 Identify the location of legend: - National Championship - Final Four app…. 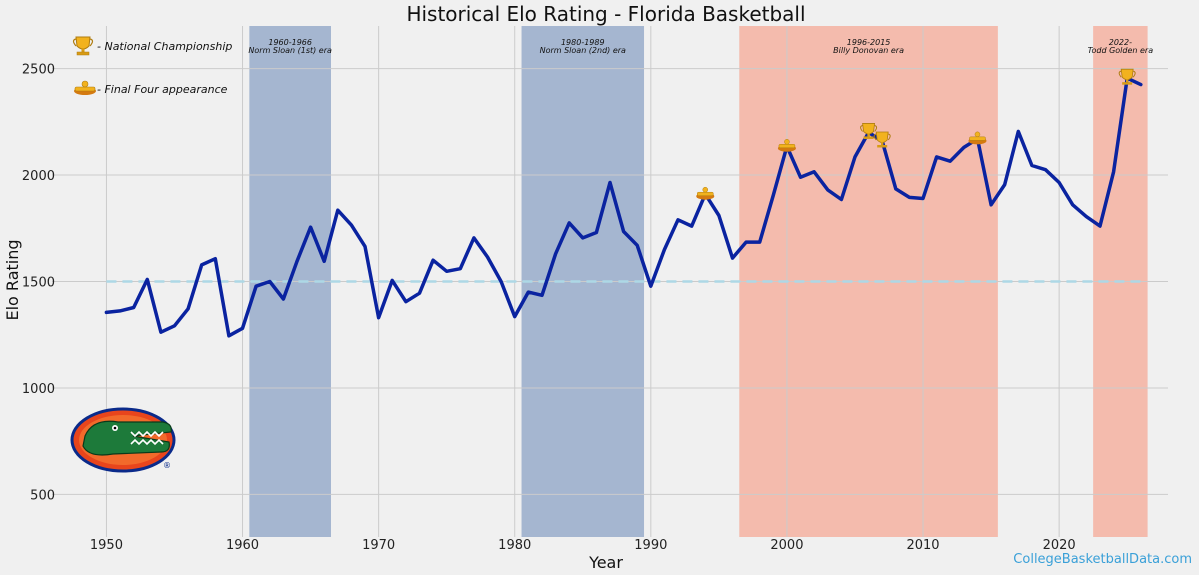
(152, 66).